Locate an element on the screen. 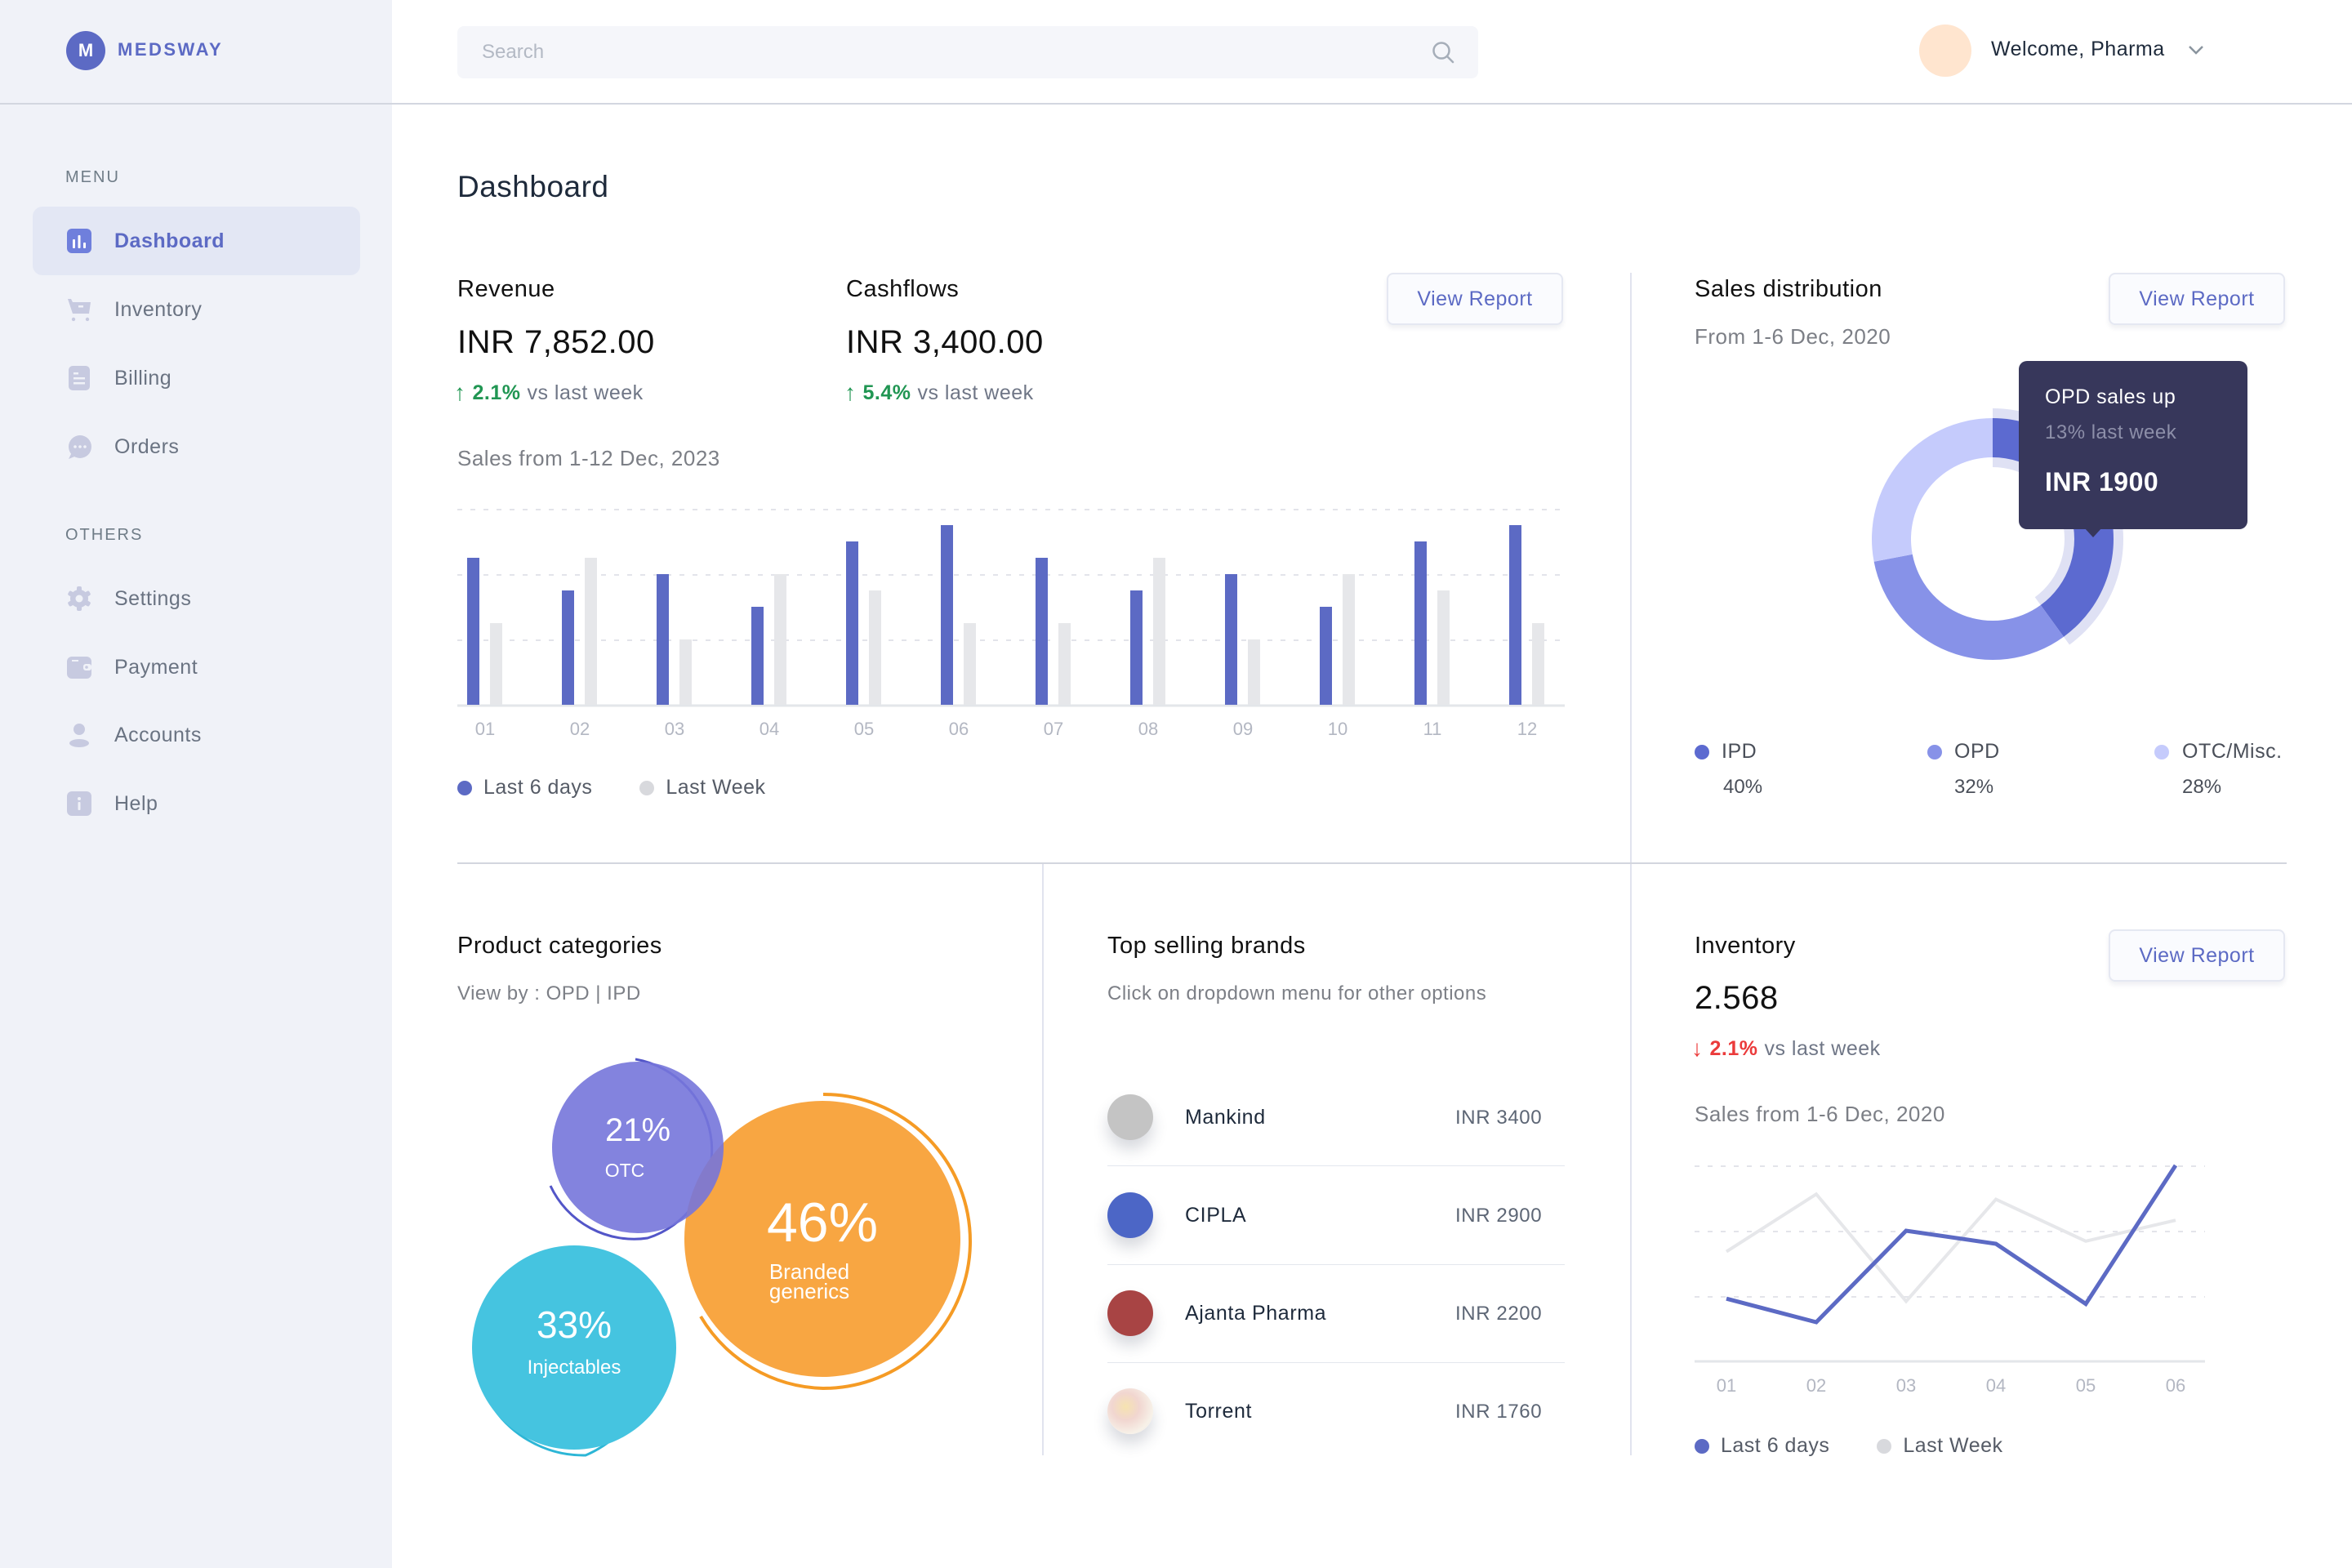 Image resolution: width=2352 pixels, height=1568 pixels. top-header: Welcome, Pharma is located at coordinates (1372, 53).